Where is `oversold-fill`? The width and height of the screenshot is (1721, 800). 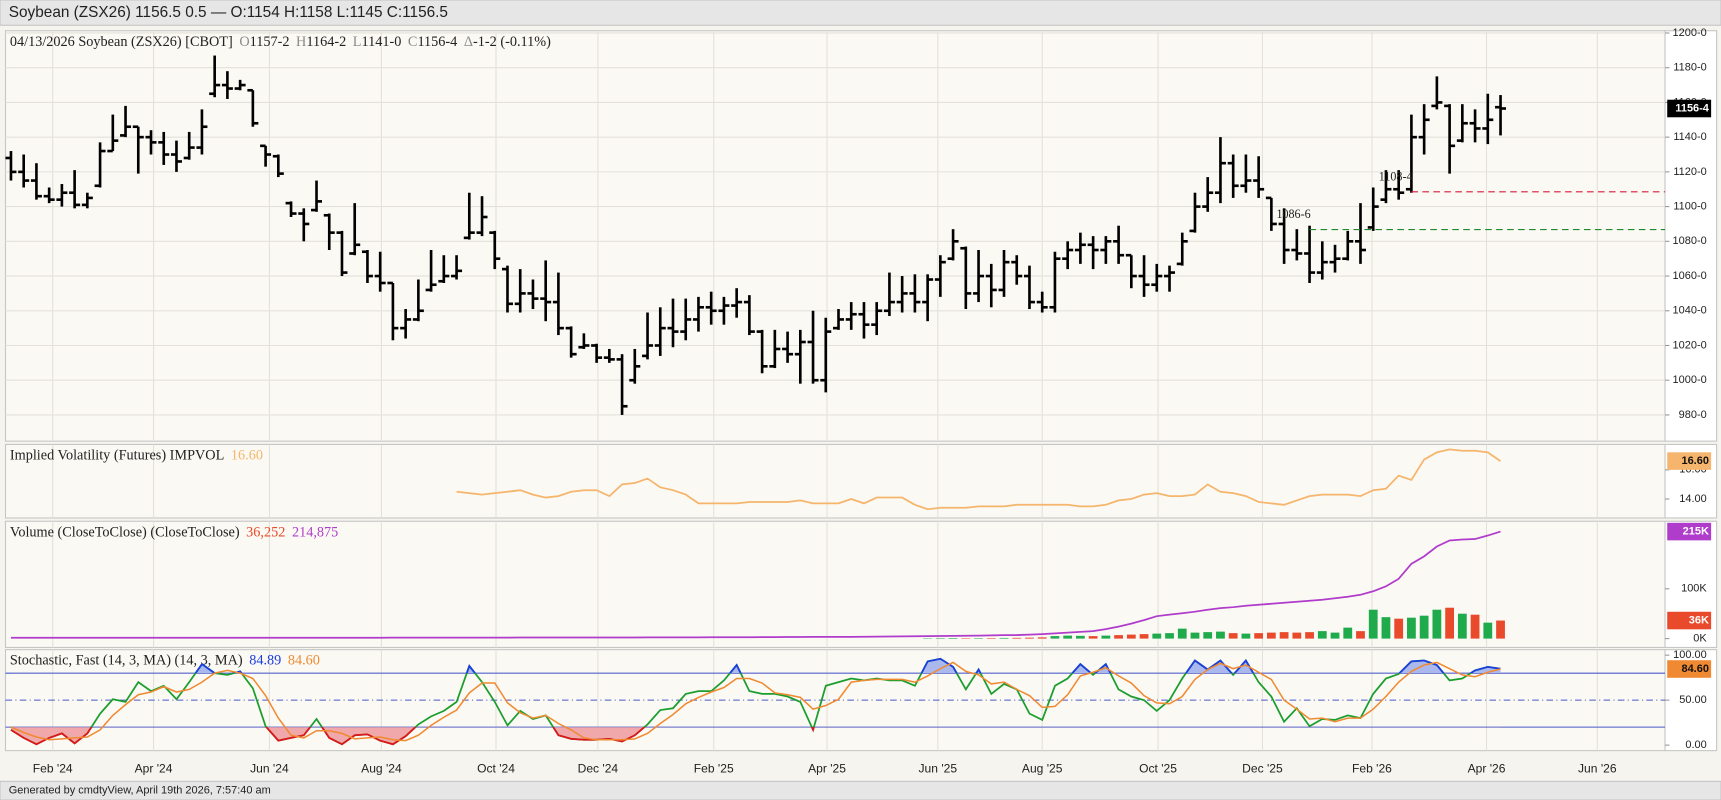
oversold-fill is located at coordinates (755, 736).